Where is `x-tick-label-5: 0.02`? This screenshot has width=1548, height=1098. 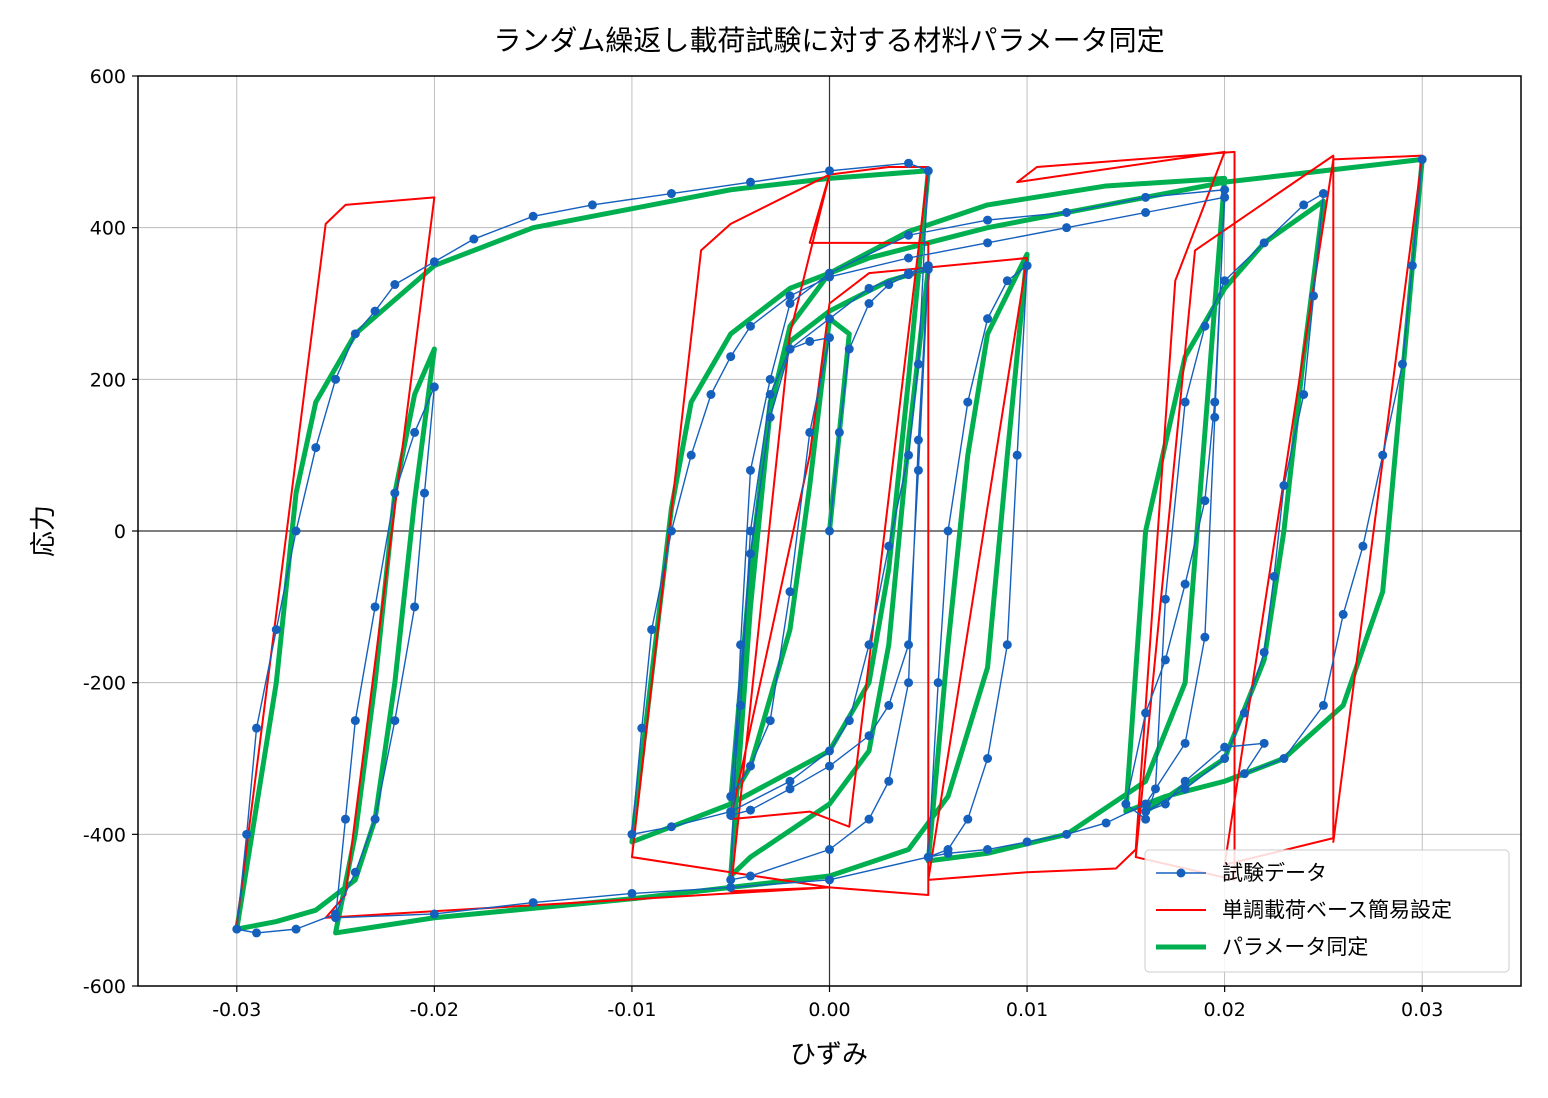 x-tick-label-5: 0.02 is located at coordinates (1224, 1010).